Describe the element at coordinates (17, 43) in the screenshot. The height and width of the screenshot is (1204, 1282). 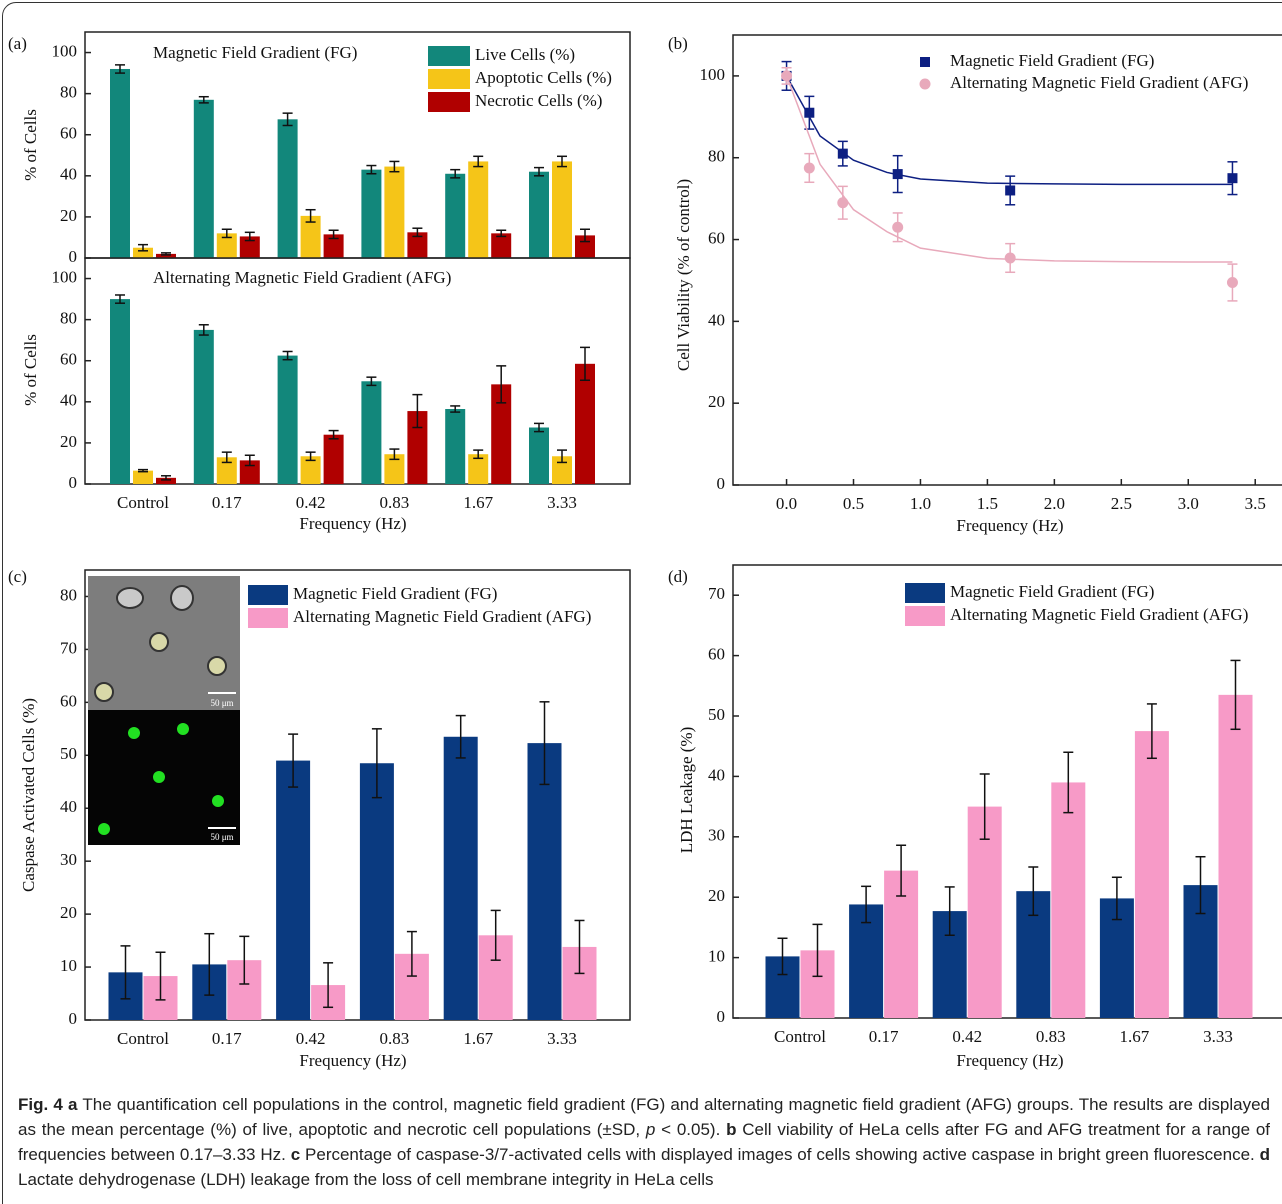
I see `panel-label: (a)` at that location.